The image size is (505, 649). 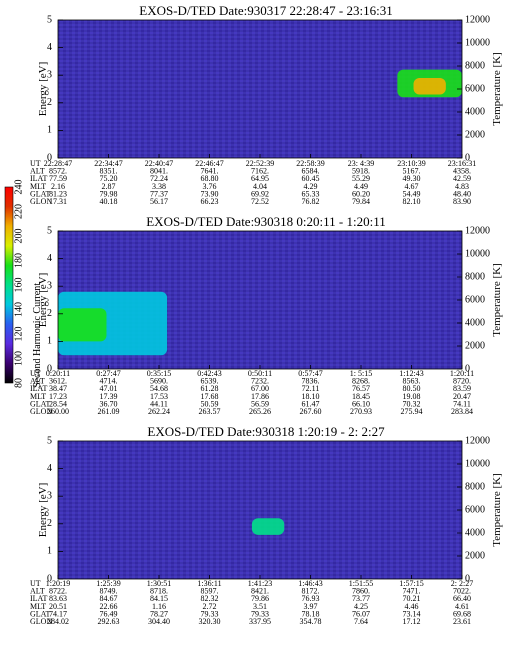 What do you see at coordinates (310, 163) in the screenshot?
I see `ephemeris-cell: 22:58:39` at bounding box center [310, 163].